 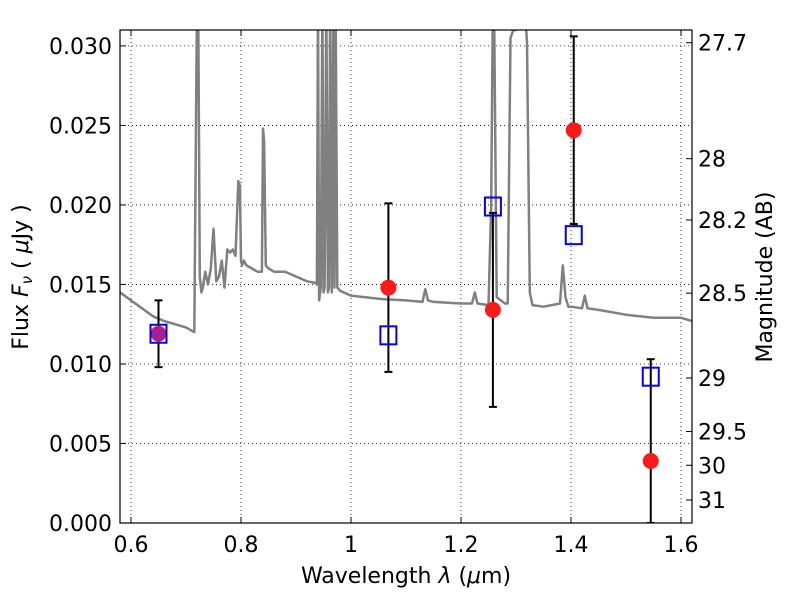 I want to click on x-tick-label: 1.2, so click(x=461, y=545).